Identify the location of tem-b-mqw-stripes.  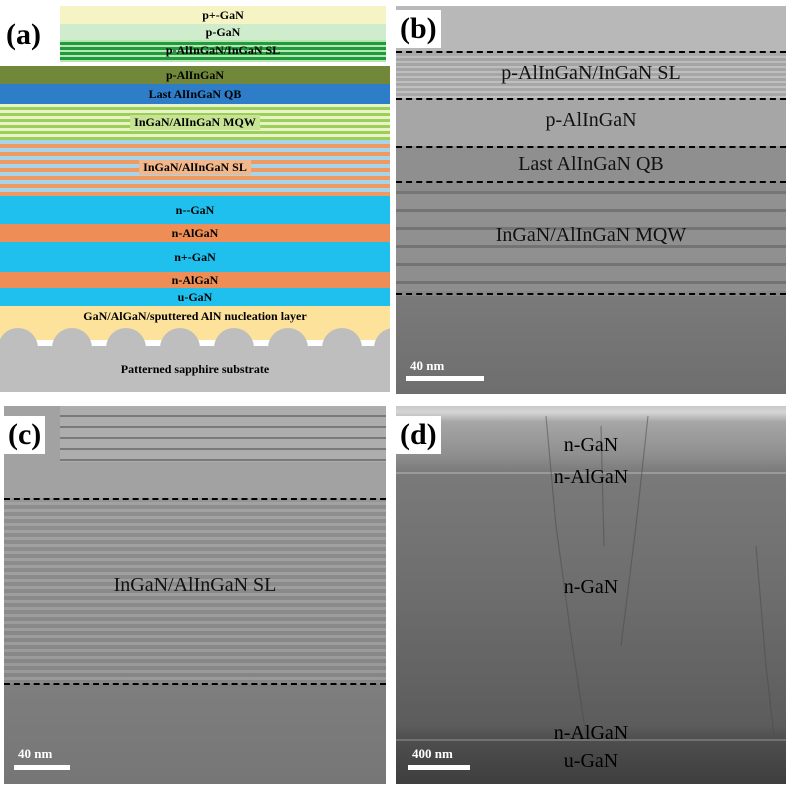
(591, 241).